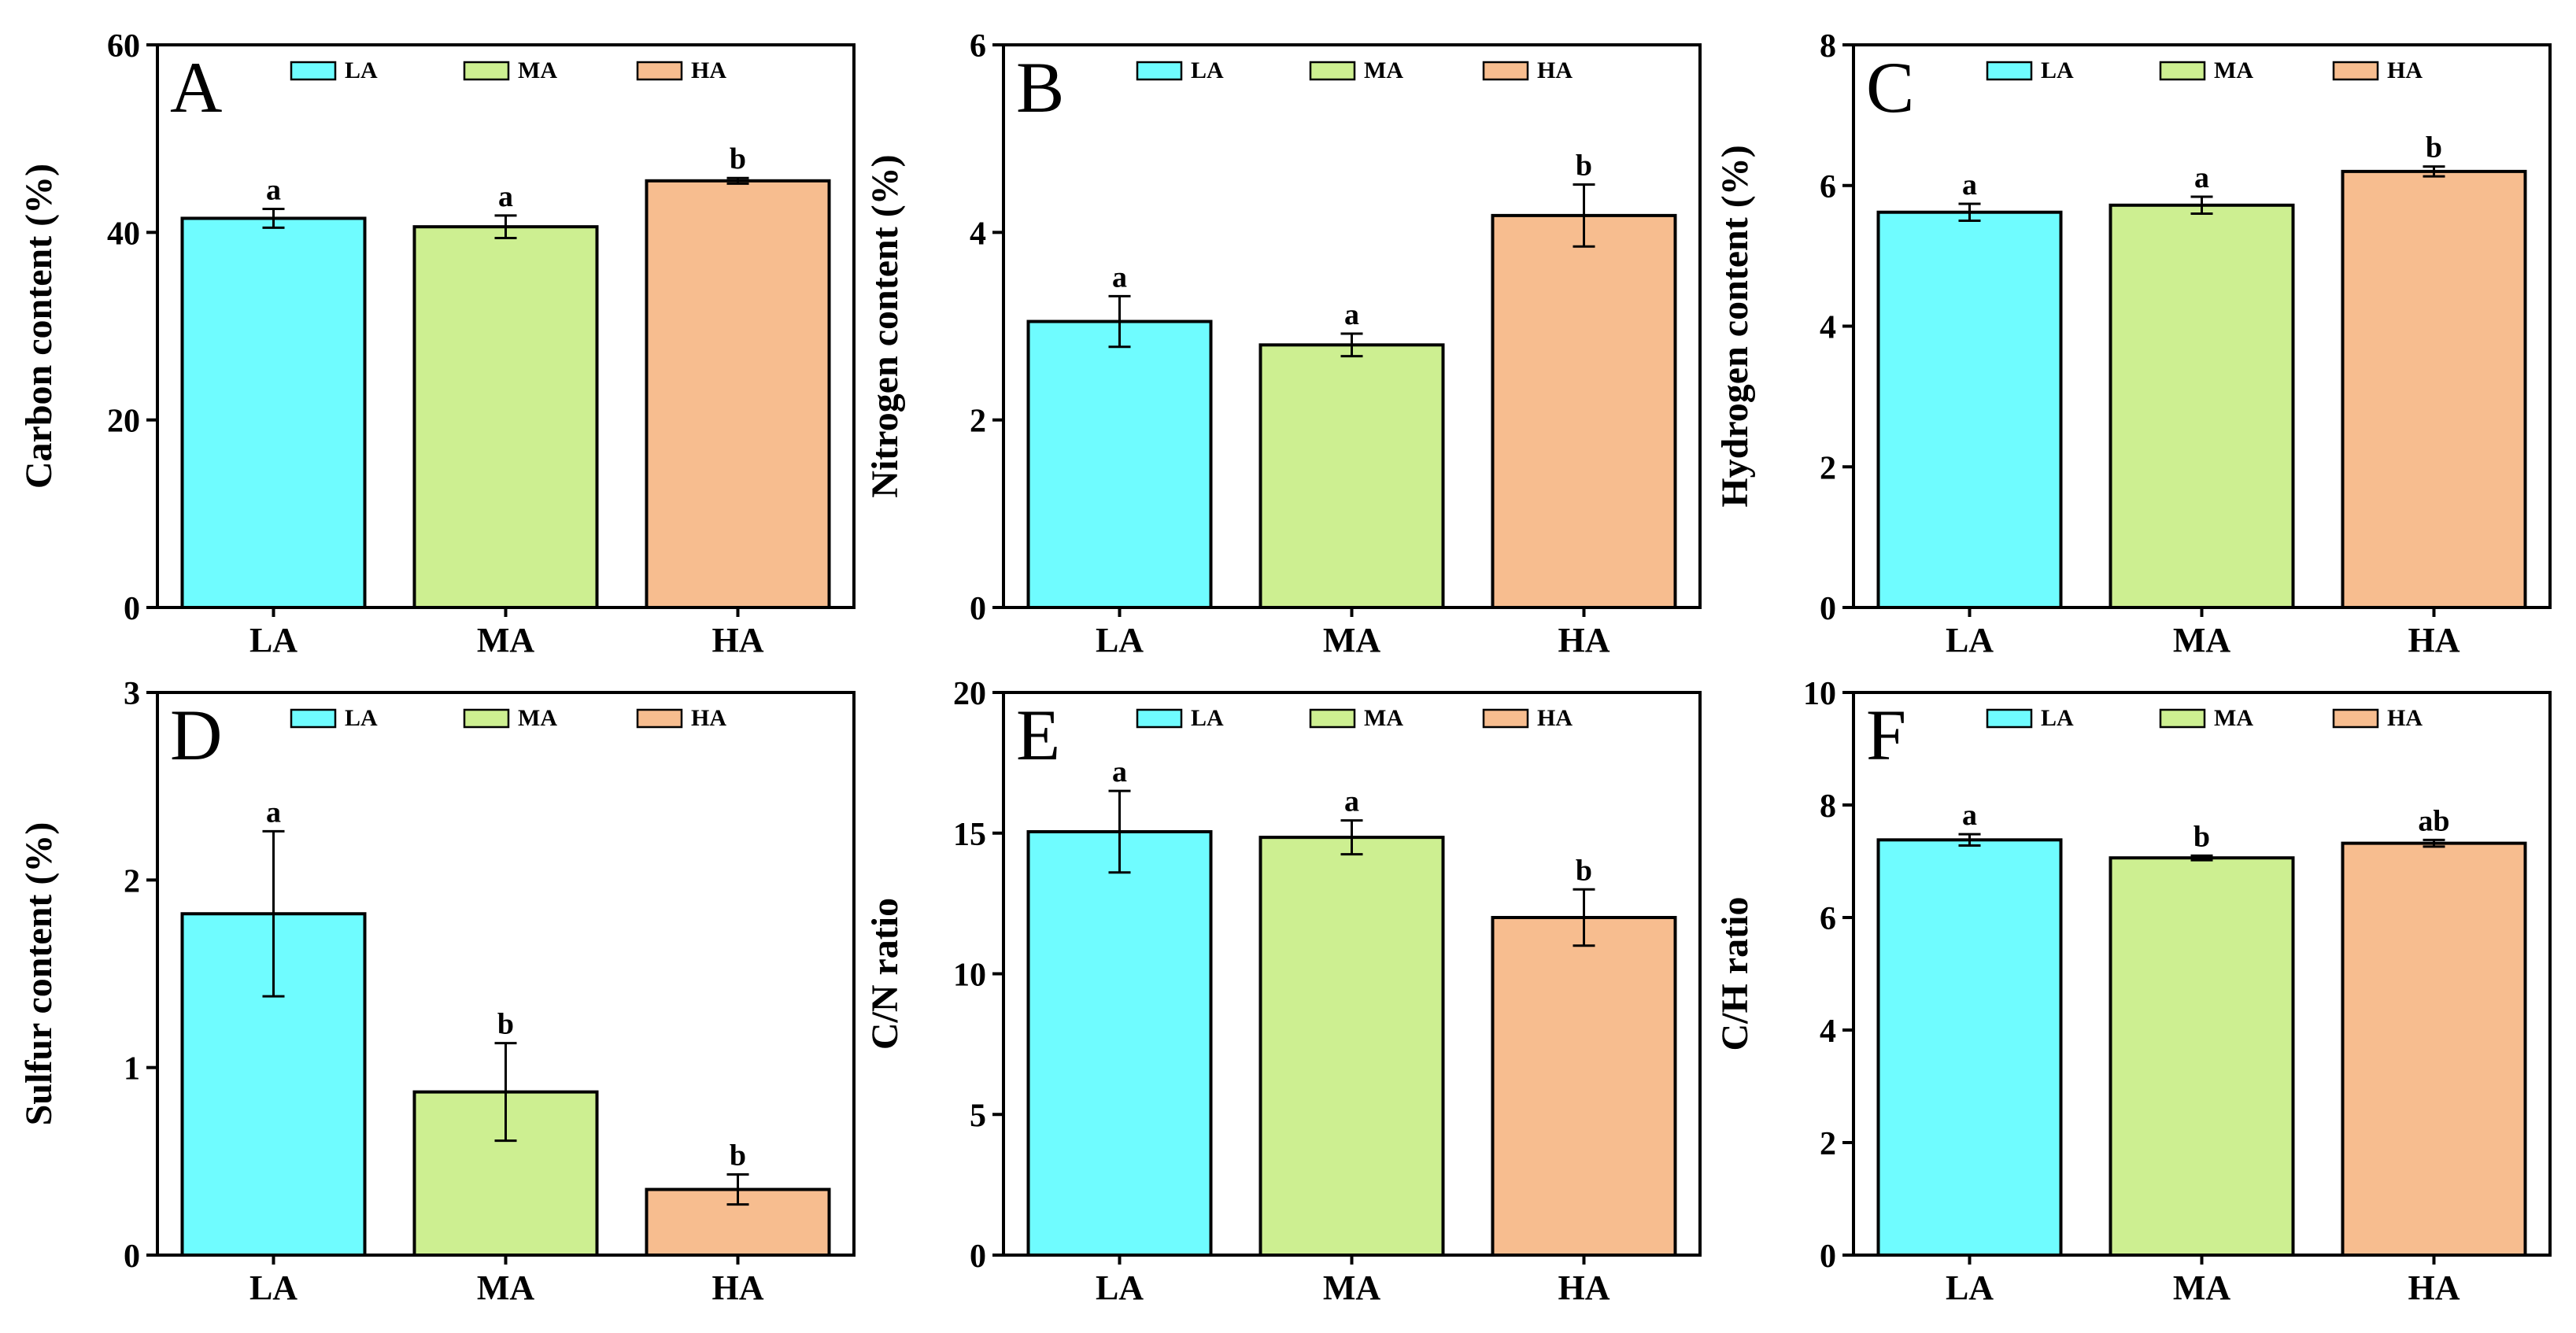 Image resolution: width=2576 pixels, height=1333 pixels. What do you see at coordinates (537, 718) in the screenshot?
I see `legend-label-ma: MA` at bounding box center [537, 718].